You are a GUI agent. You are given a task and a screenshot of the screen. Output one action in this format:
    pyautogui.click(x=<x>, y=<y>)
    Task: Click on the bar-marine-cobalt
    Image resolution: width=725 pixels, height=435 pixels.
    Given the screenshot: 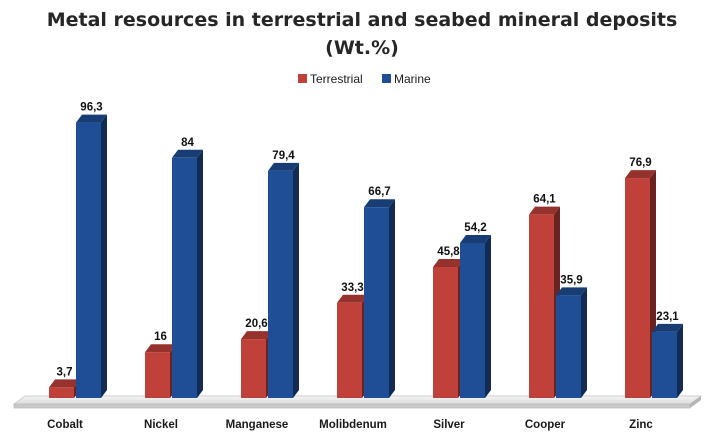 What is the action you would take?
    pyautogui.click(x=91, y=256)
    